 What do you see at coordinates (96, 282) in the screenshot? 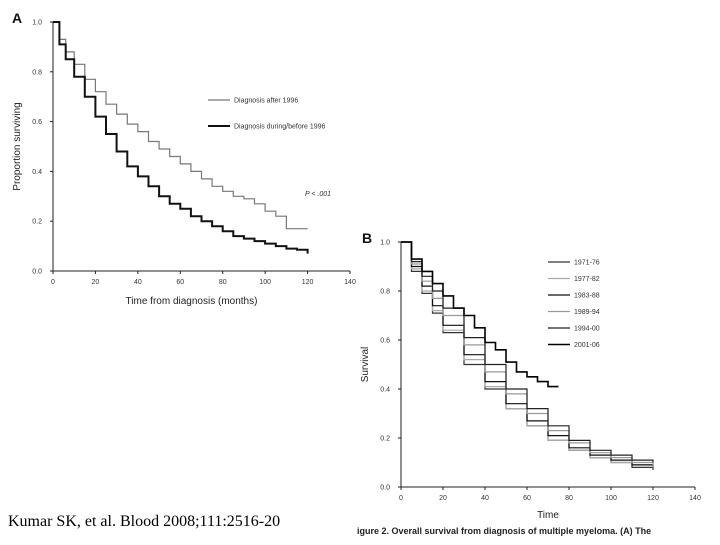
I see `x-tick-label-a: 20` at bounding box center [96, 282].